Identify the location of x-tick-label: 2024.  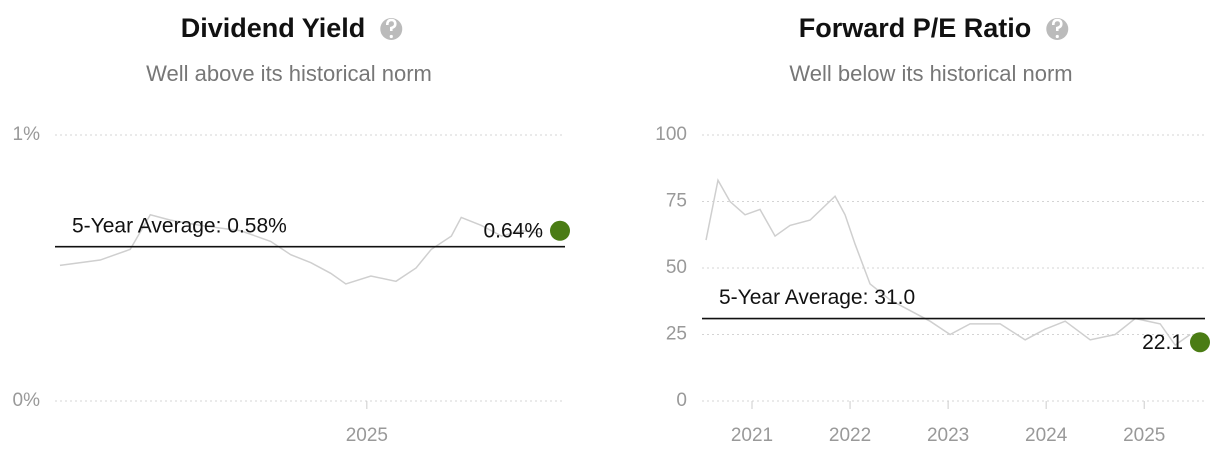
(1046, 435).